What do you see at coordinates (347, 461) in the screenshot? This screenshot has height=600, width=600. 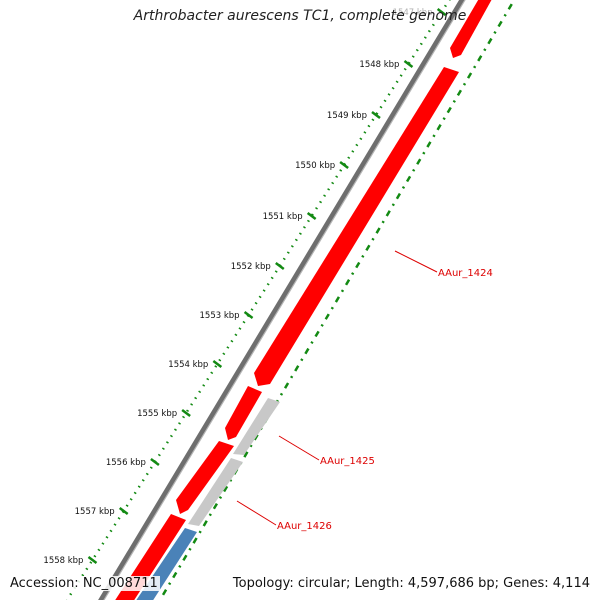 I see `gene-label-aaur-1425: AAur_1425` at bounding box center [347, 461].